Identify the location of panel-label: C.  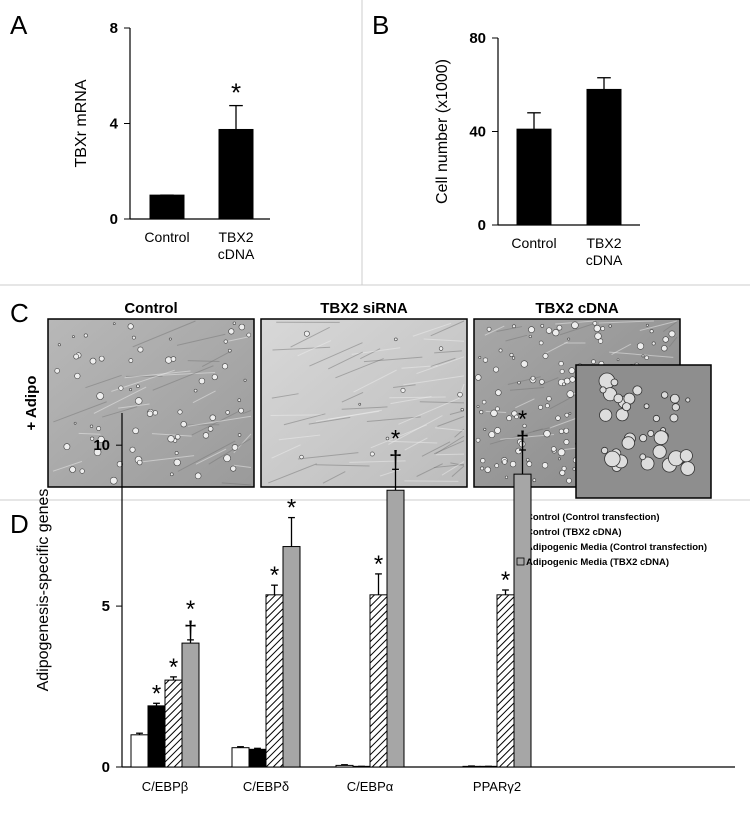
(19, 313).